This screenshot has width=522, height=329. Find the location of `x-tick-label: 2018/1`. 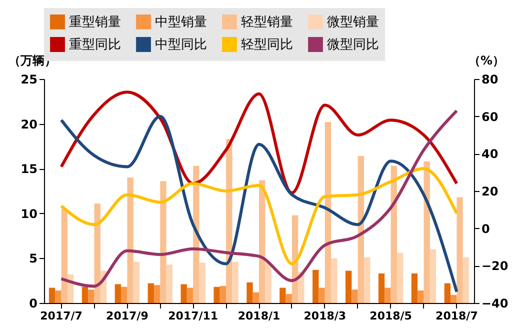

x-tick-label: 2018/1 is located at coordinates (259, 316).